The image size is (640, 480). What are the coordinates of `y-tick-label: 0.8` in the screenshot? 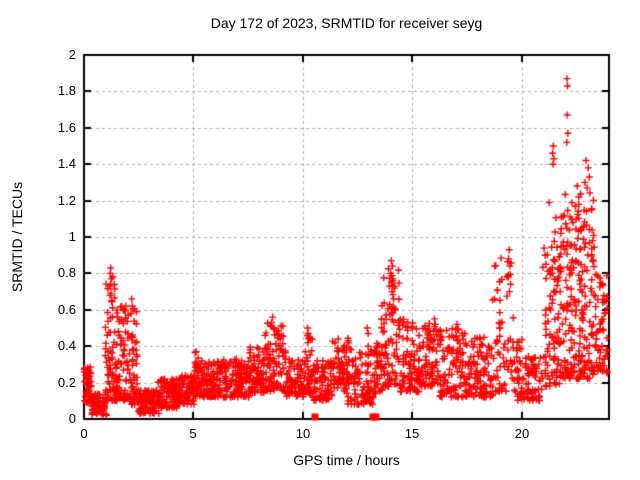 It's located at (66, 272).